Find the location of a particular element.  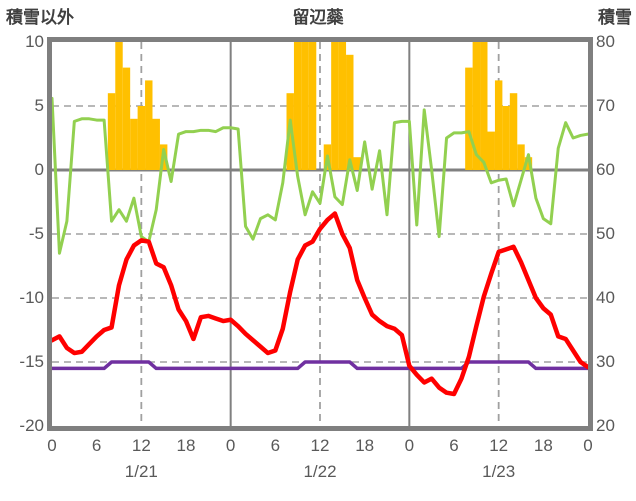

date-label-1-22: 1/22 is located at coordinates (320, 471).